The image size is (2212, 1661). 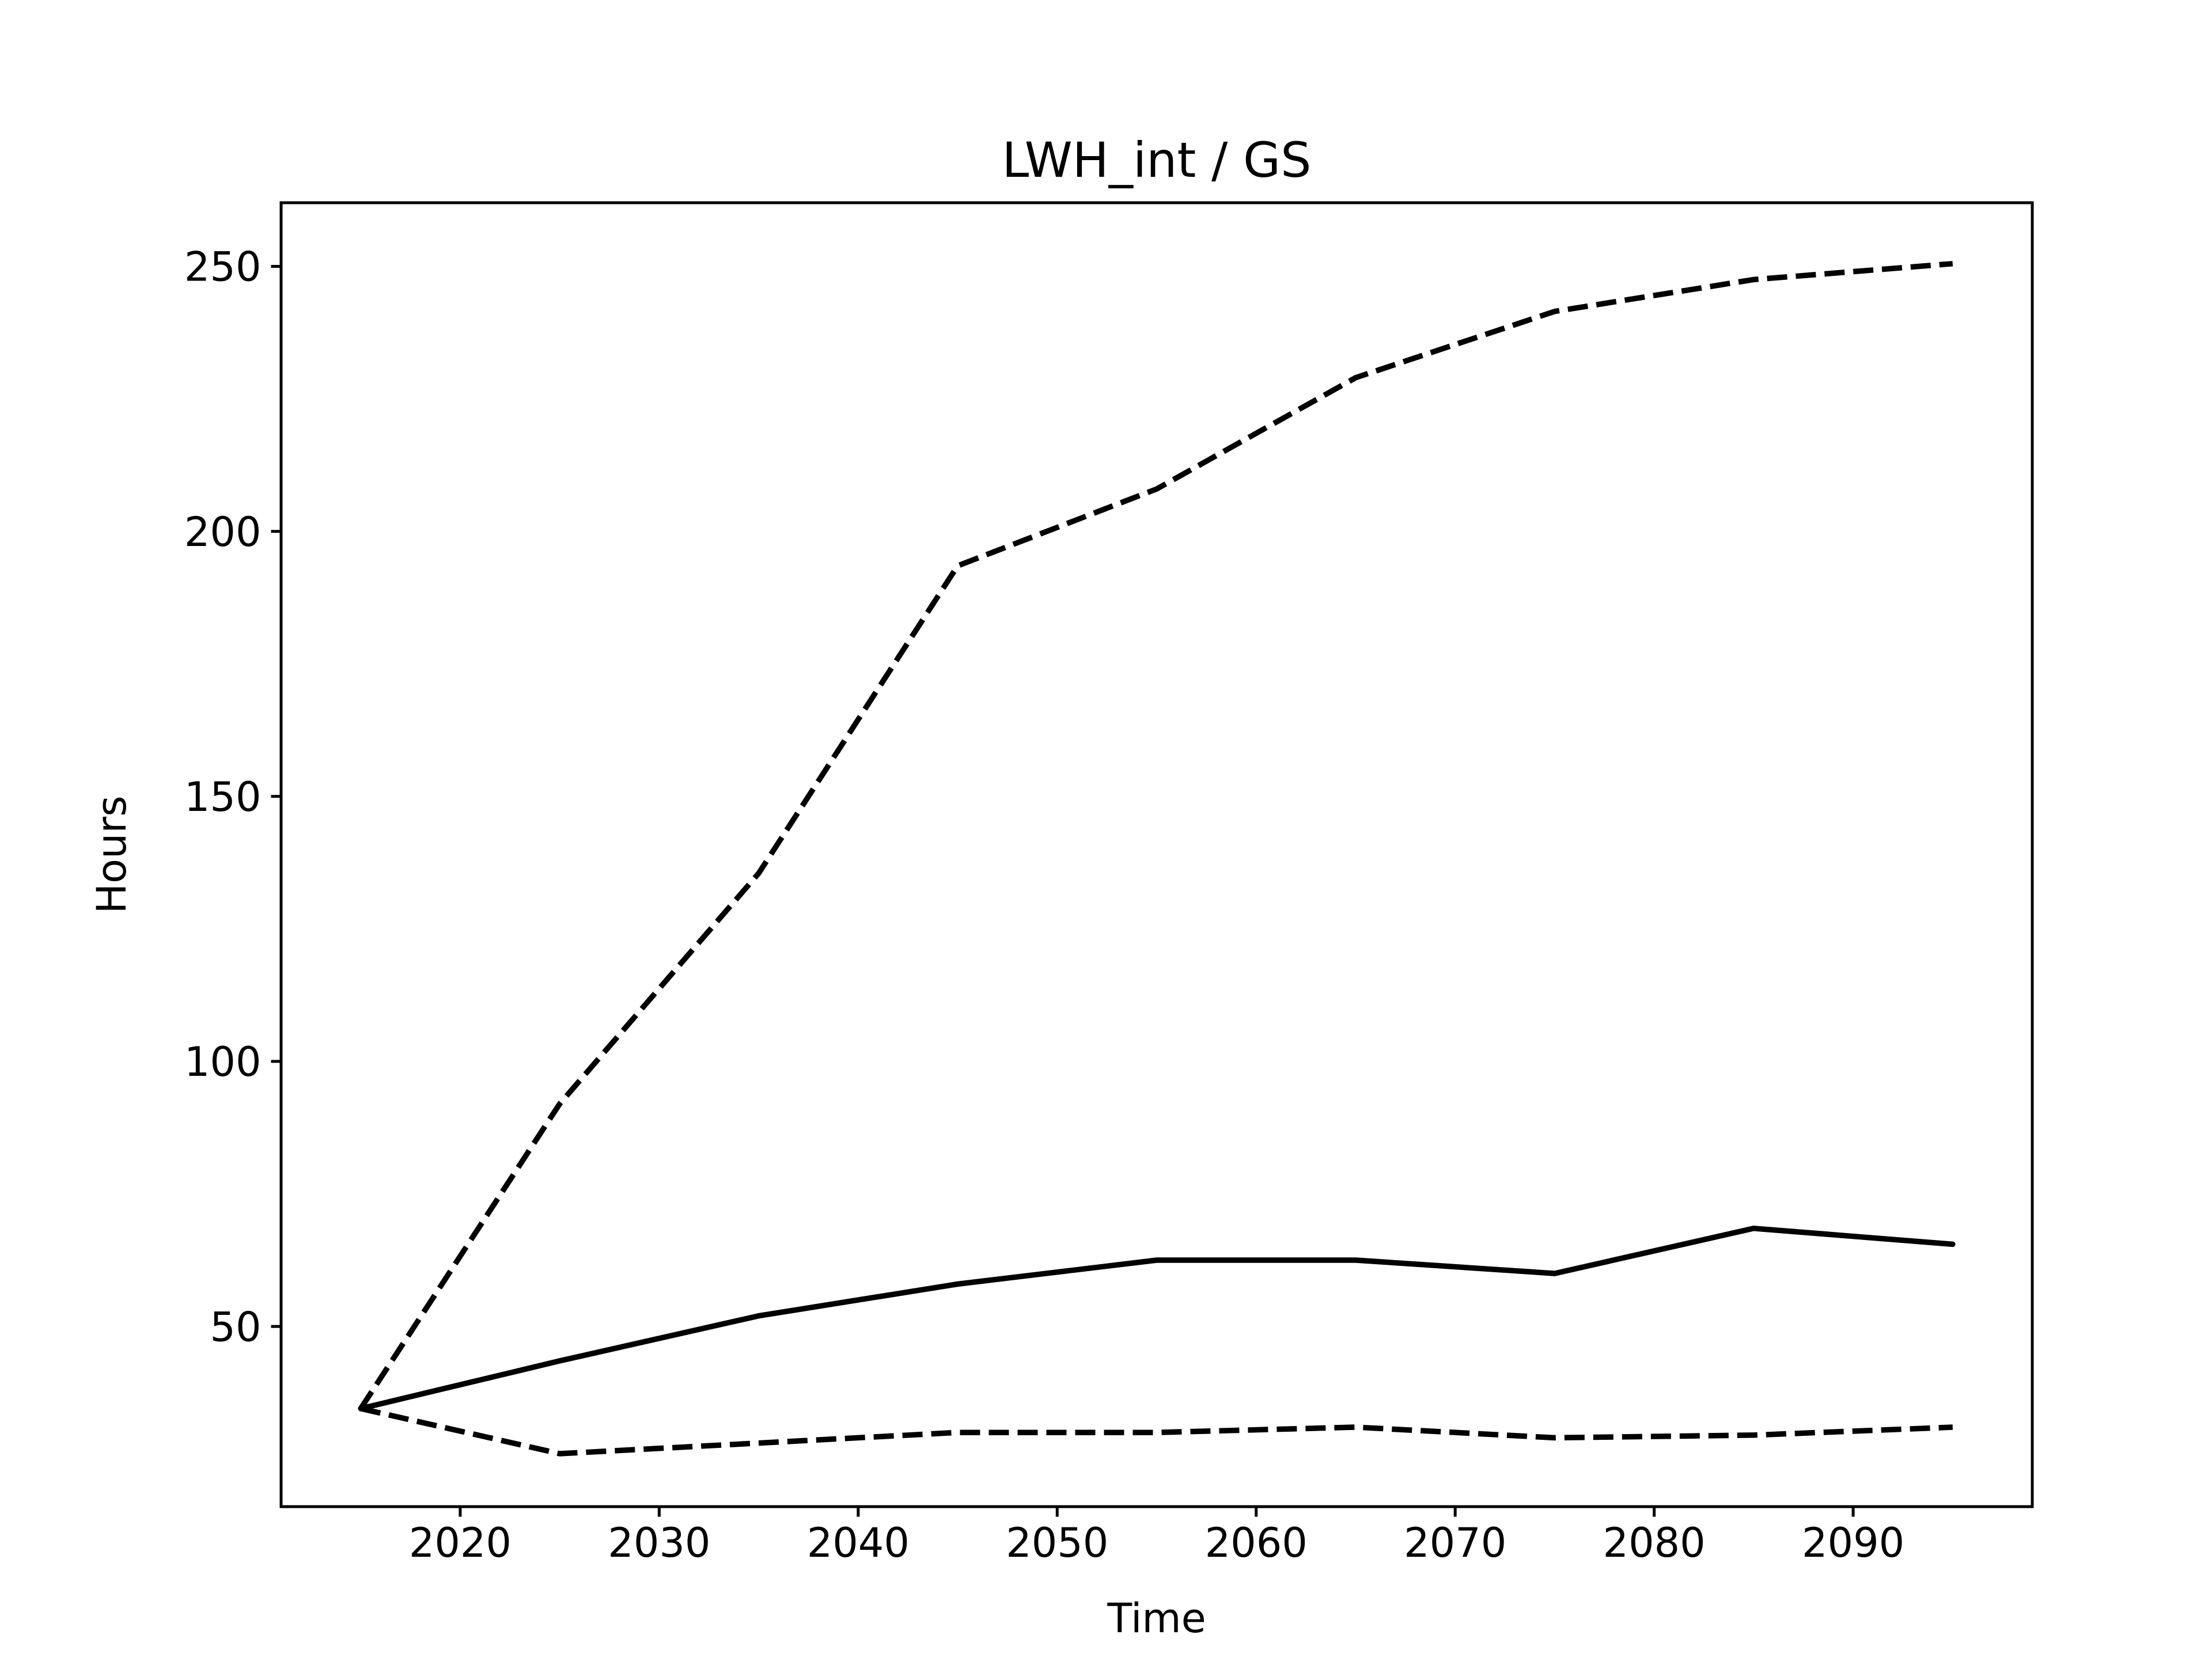 What do you see at coordinates (1057, 1543) in the screenshot?
I see `x-tick-label: 2050` at bounding box center [1057, 1543].